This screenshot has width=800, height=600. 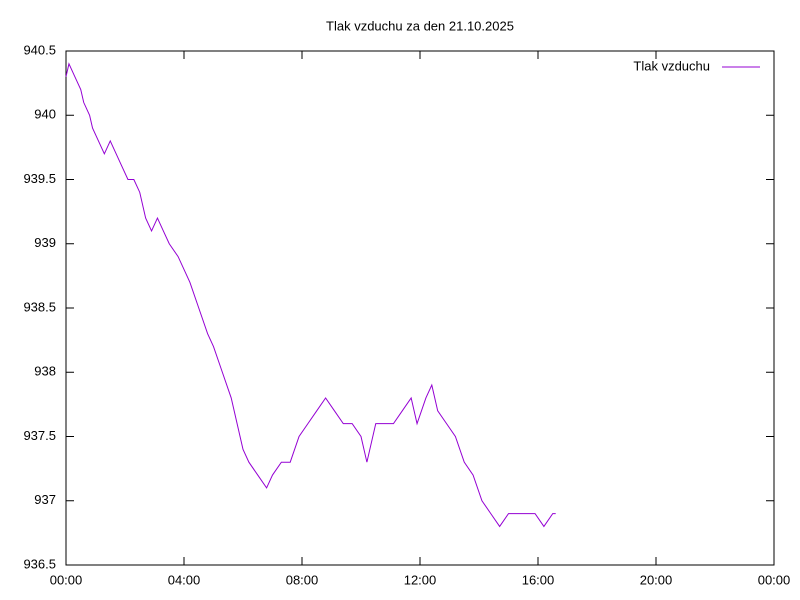 What do you see at coordinates (45, 371) in the screenshot?
I see `y-tick-label: 938` at bounding box center [45, 371].